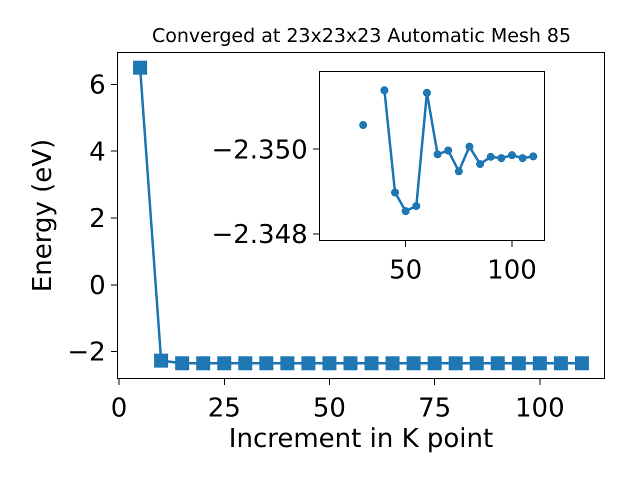 Image resolution: width=640 pixels, height=480 pixels. I want to click on y-axis-title: Energy (eV), so click(43, 215).